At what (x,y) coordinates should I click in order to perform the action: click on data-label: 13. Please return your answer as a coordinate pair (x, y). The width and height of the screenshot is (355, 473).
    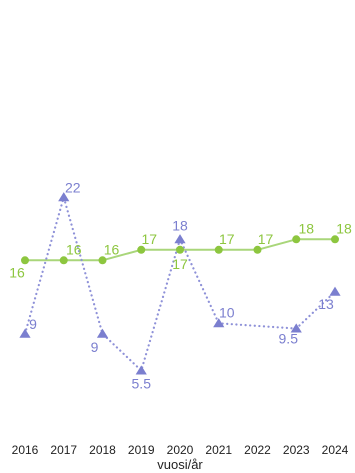
    Looking at the image, I should click on (326, 304).